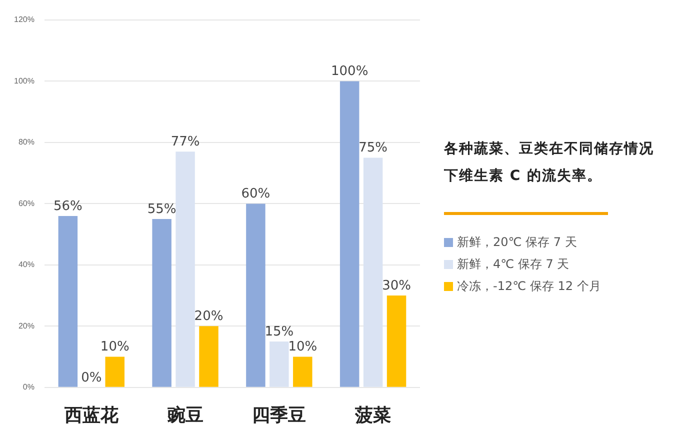  Describe the element at coordinates (26, 325) in the screenshot. I see `y-tick-label: 20%` at that location.